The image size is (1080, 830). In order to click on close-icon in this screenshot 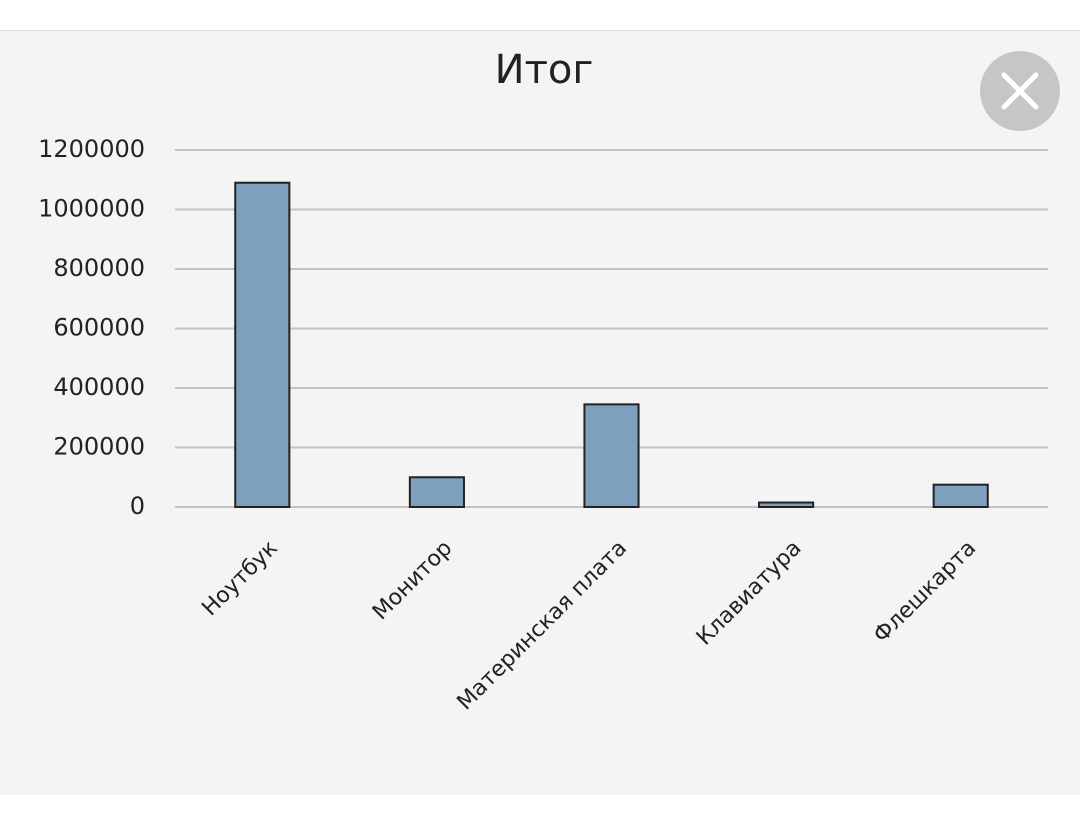, I will do `click(1020, 91)`.